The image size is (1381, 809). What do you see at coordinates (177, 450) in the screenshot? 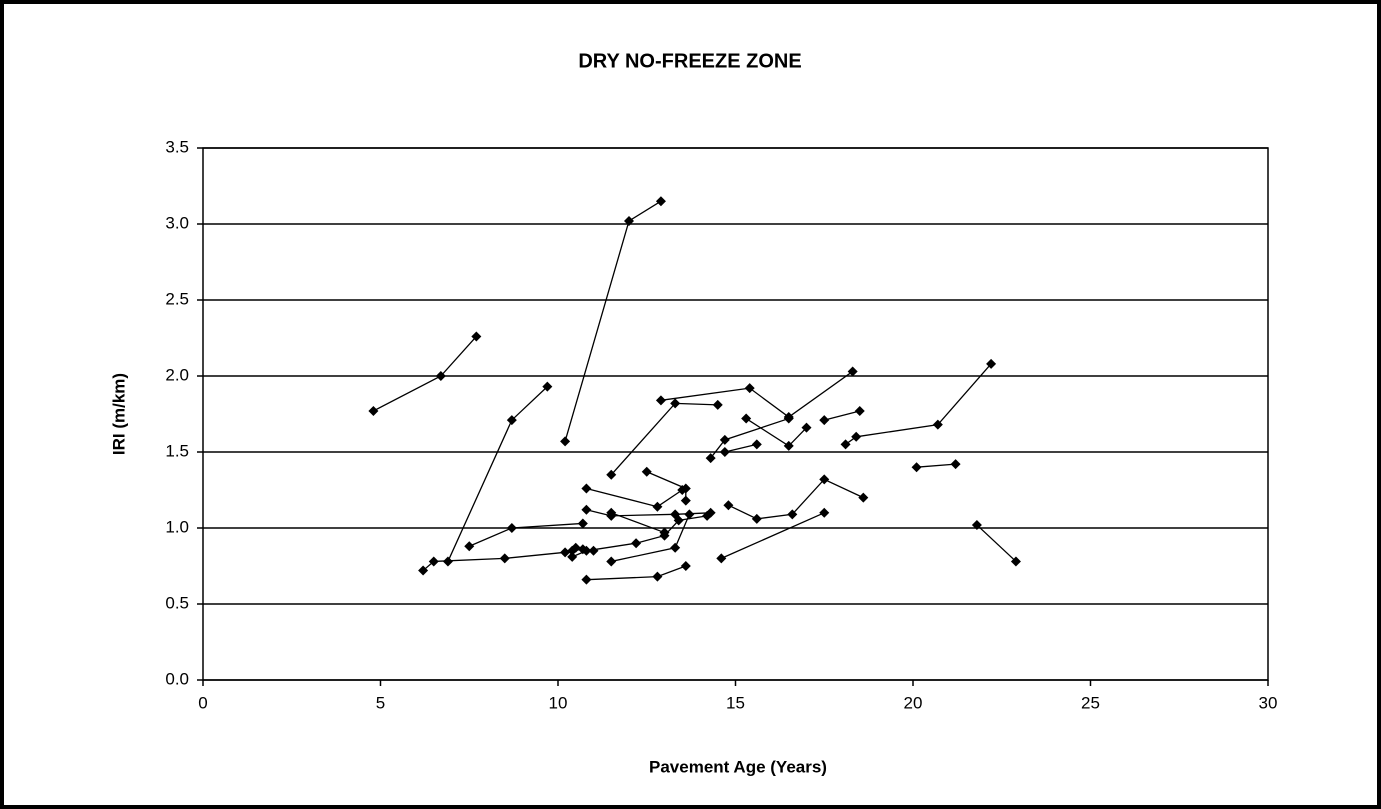
I see `y-tick-label: 1.5` at bounding box center [177, 450].